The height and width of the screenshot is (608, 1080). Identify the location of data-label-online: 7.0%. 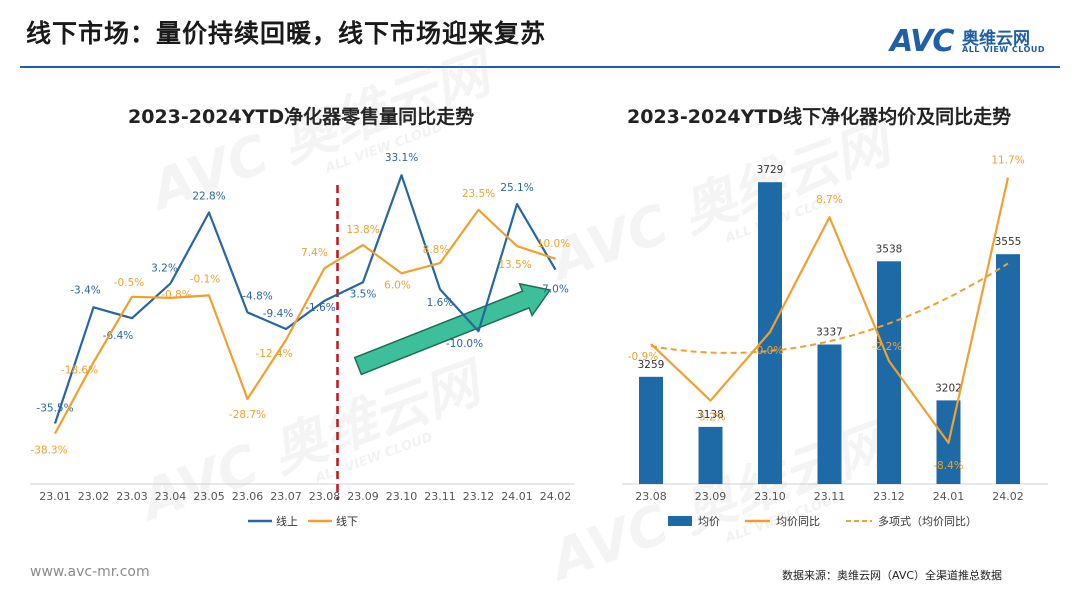
(555, 290).